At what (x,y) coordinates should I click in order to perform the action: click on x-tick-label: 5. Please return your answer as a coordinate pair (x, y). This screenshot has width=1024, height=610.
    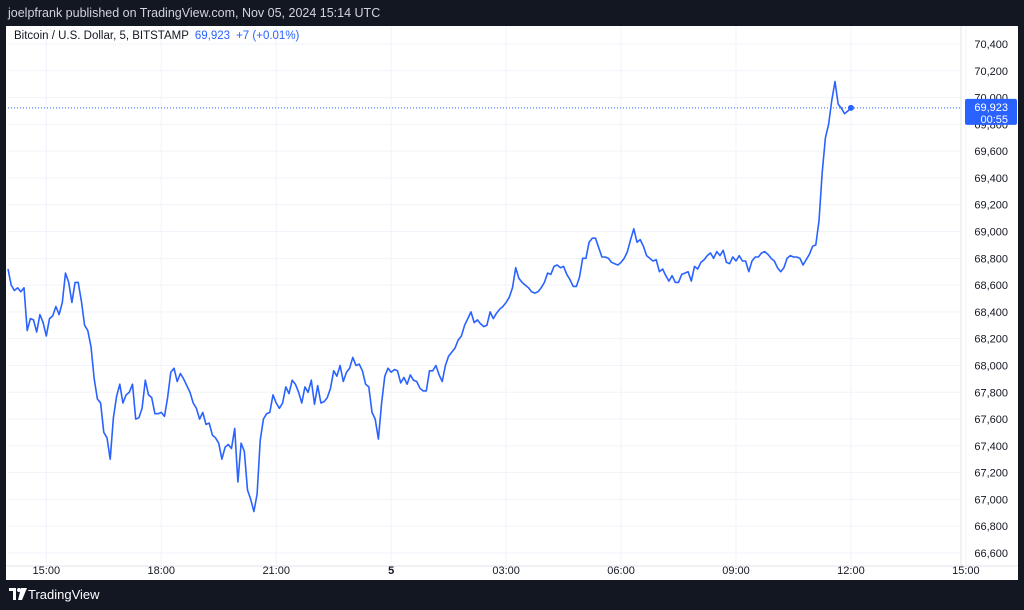
    Looking at the image, I should click on (391, 571).